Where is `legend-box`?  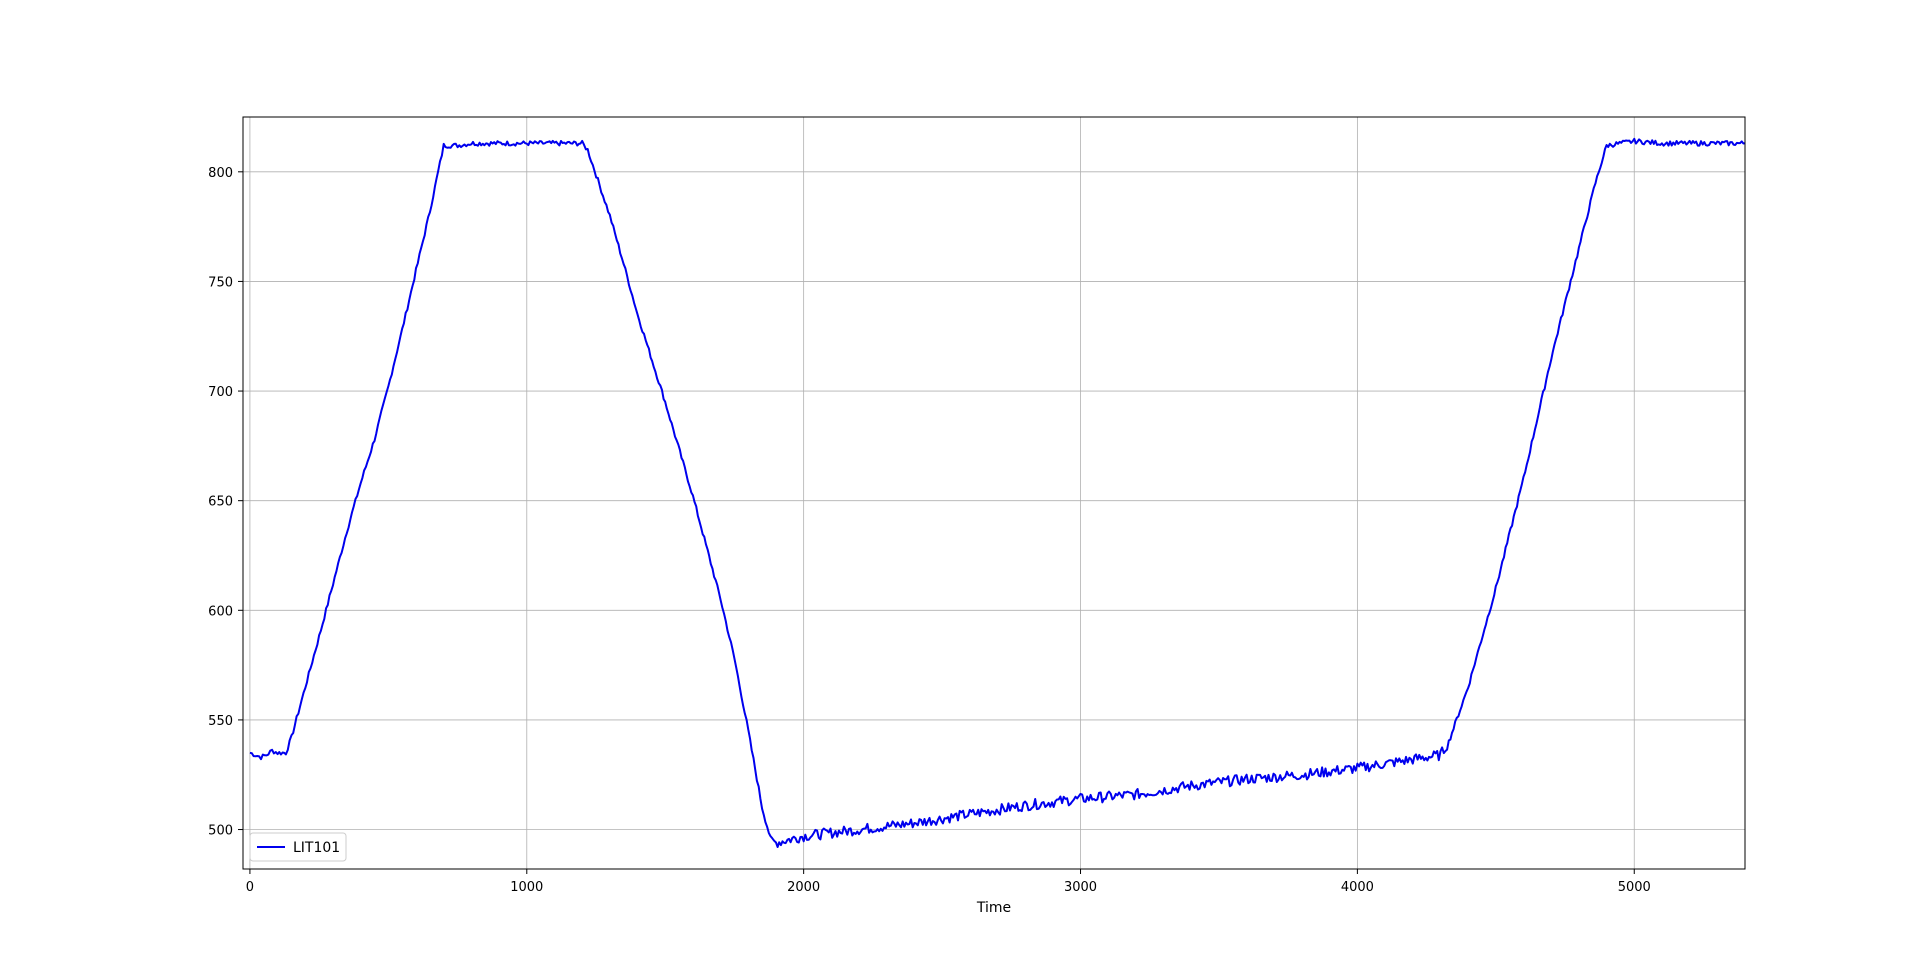 legend-box is located at coordinates (298, 847).